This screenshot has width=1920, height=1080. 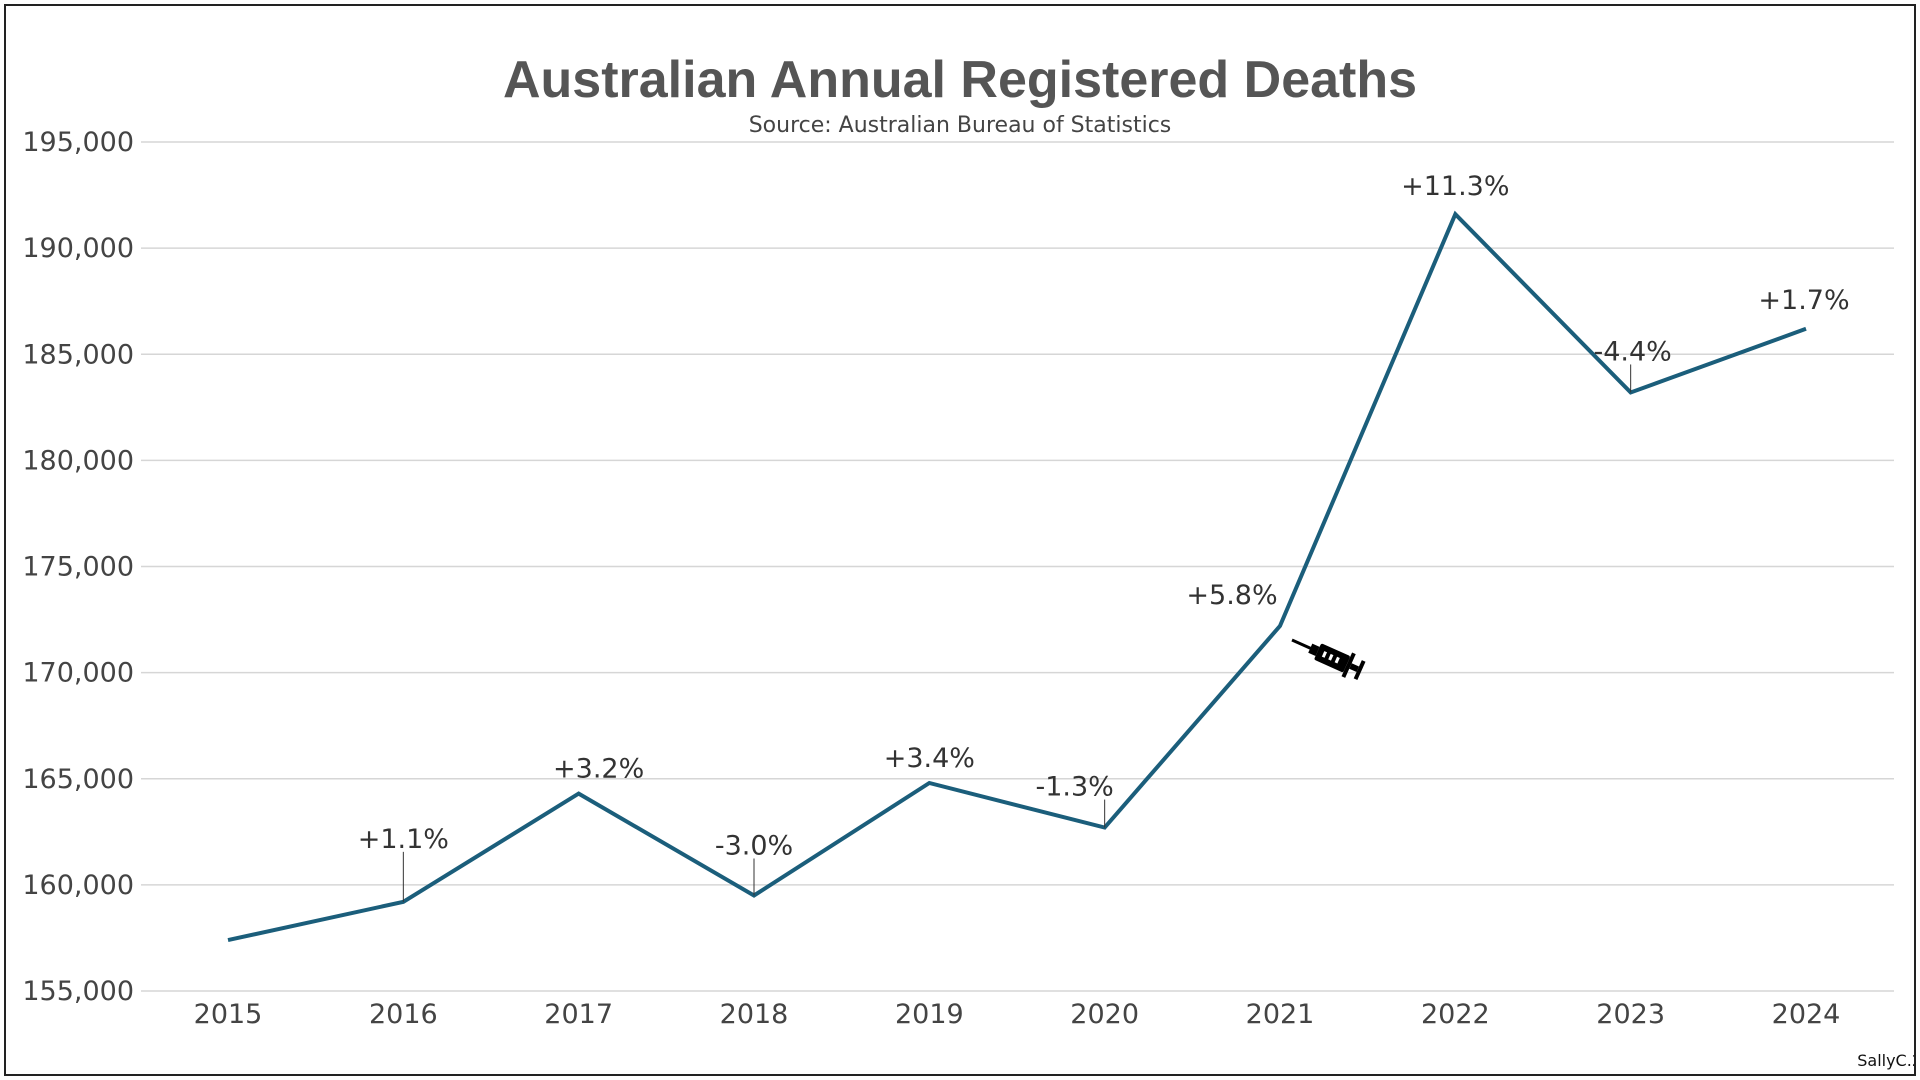 I want to click on annotation-label: +3.4%, so click(x=929, y=758).